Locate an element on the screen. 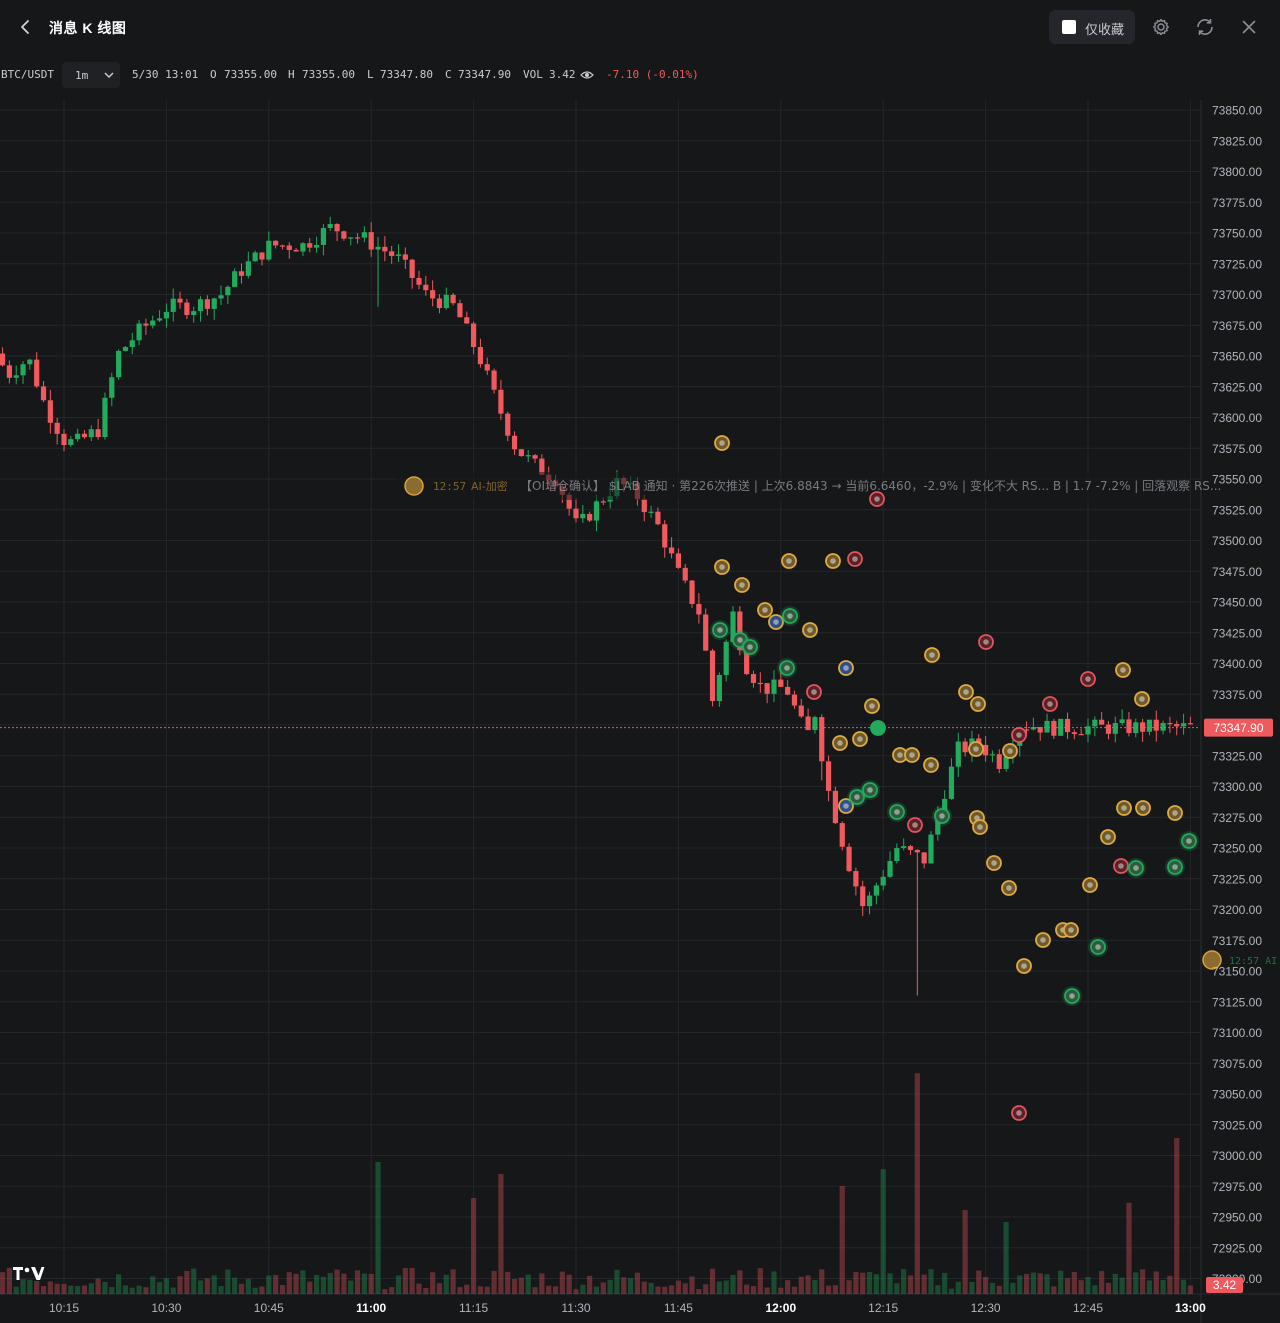 This screenshot has height=1323, width=1280. price-tick-label: 73100.00 is located at coordinates (1237, 1033).